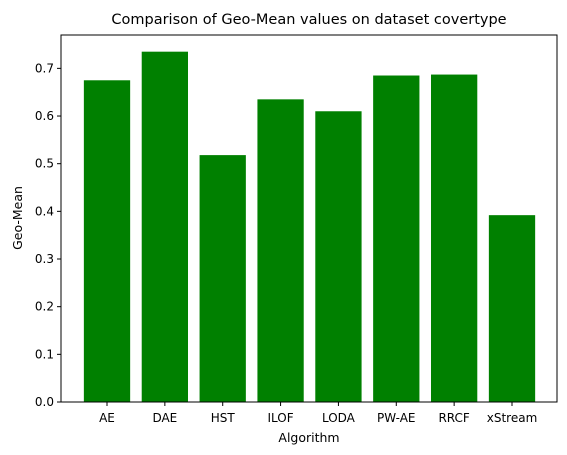 This screenshot has width=567, height=455. What do you see at coordinates (338, 256) in the screenshot?
I see `bar-loda` at bounding box center [338, 256].